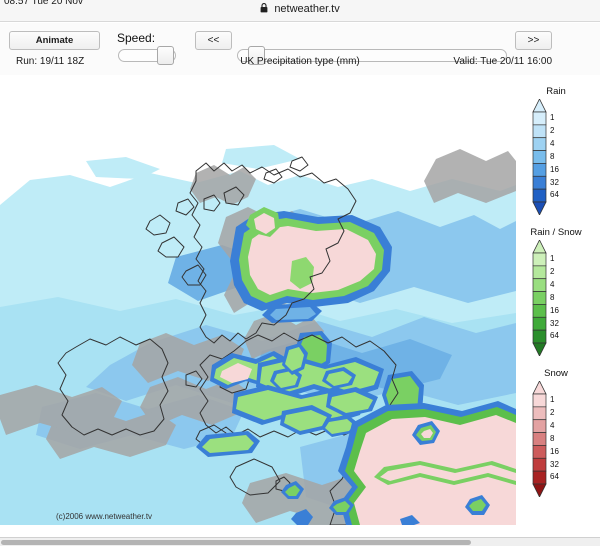 Image resolution: width=600 pixels, height=546 pixels. I want to click on legend-rain-colorbar, so click(539, 157).